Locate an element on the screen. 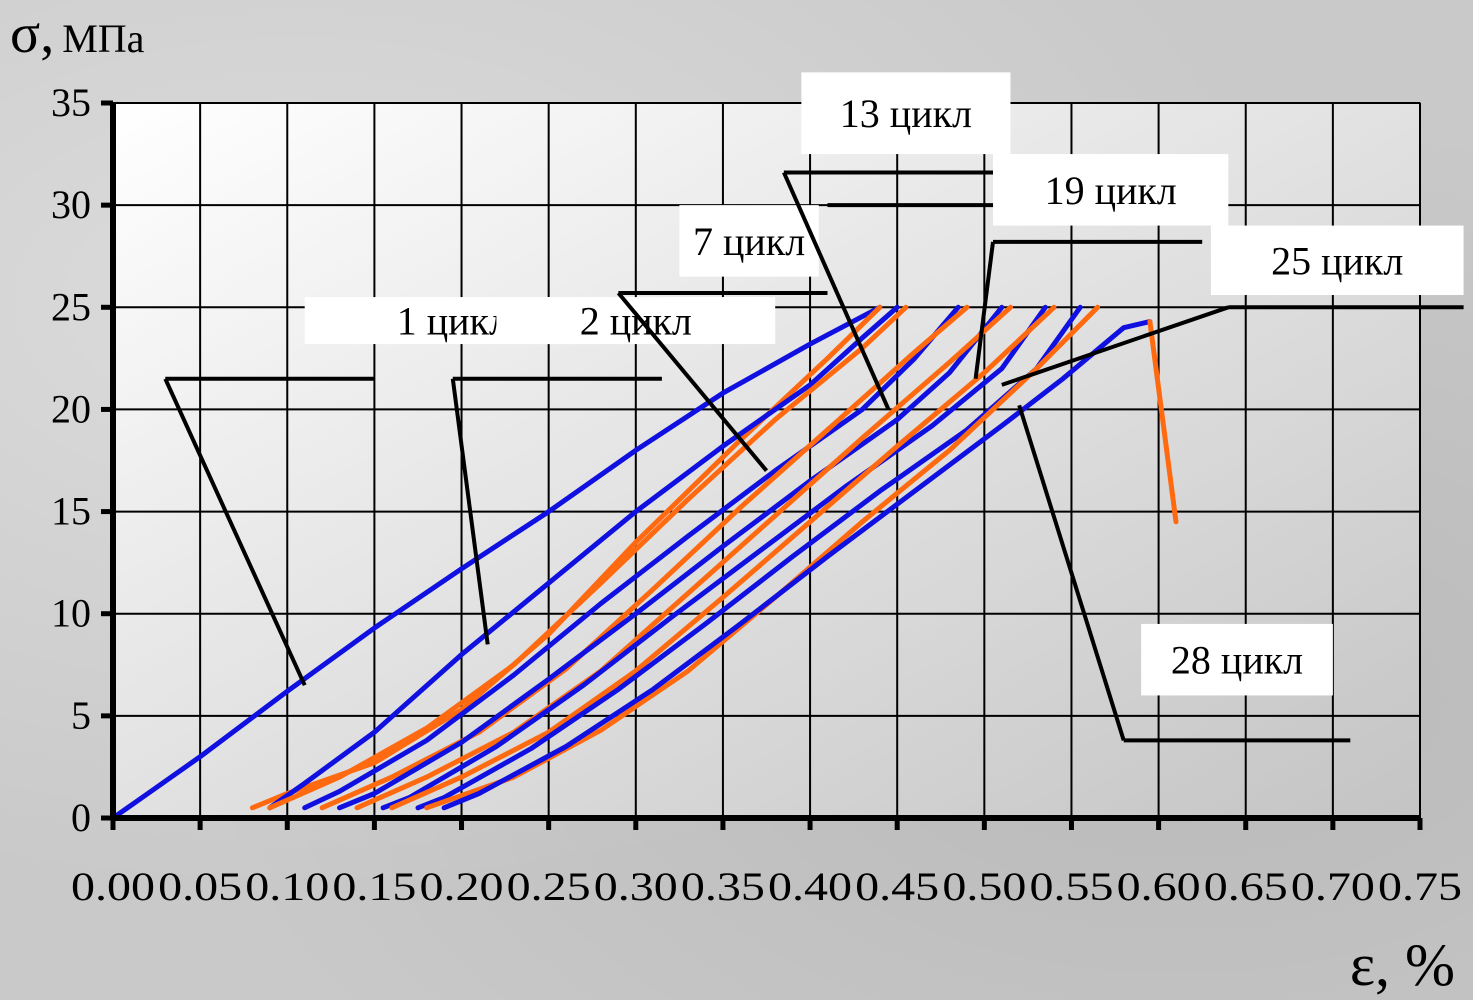 This screenshot has height=1000, width=1473. callout-label-6: 28 цикл is located at coordinates (1237, 660).